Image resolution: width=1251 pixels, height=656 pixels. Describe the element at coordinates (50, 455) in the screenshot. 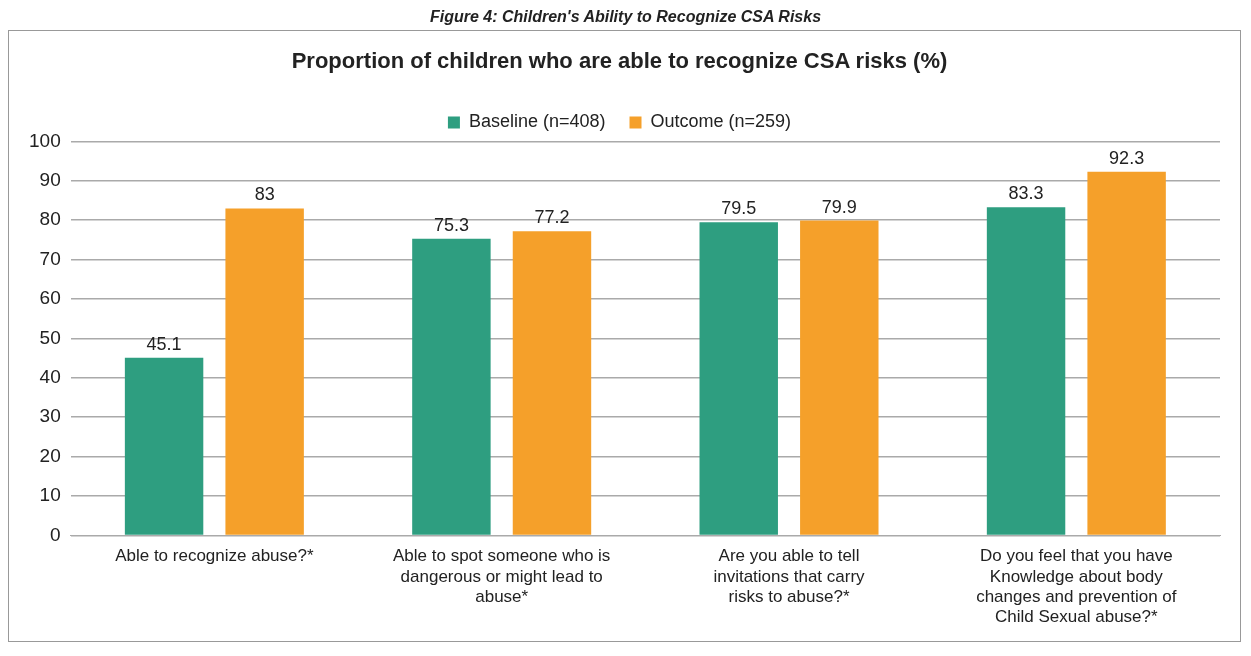

I see `y-tick-label: 20` at that location.